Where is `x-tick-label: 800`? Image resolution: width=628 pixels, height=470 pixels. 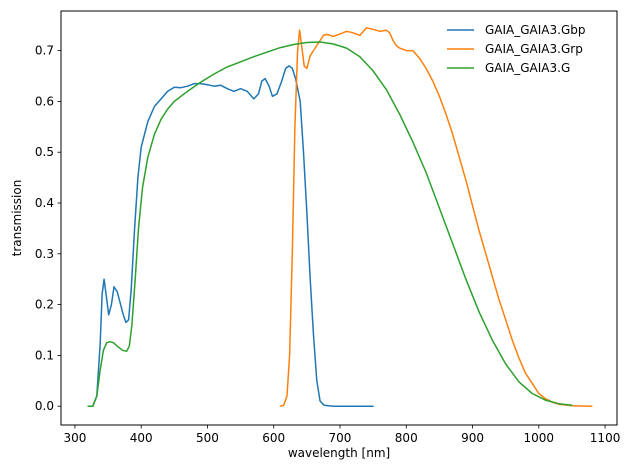 x-tick-label: 800 is located at coordinates (406, 438).